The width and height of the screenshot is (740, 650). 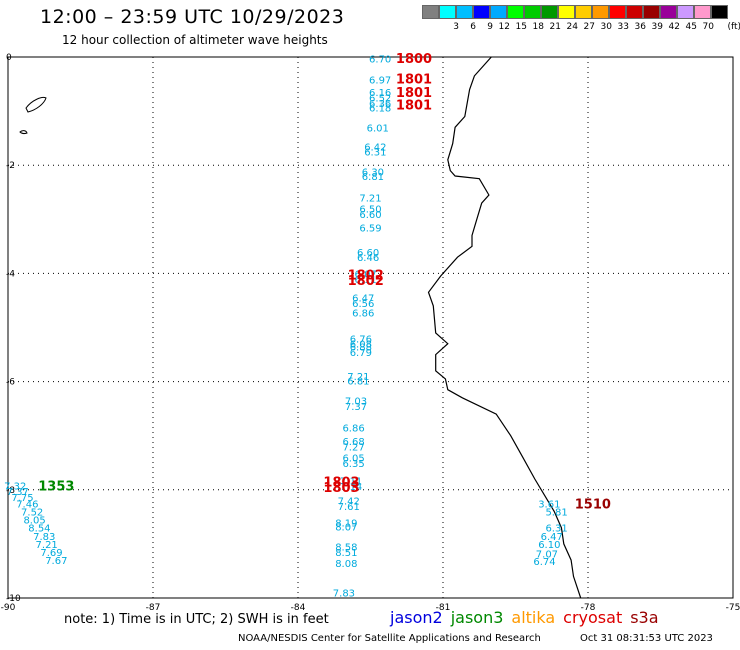 I want to click on color-scale-label: 24, so click(x=572, y=27).